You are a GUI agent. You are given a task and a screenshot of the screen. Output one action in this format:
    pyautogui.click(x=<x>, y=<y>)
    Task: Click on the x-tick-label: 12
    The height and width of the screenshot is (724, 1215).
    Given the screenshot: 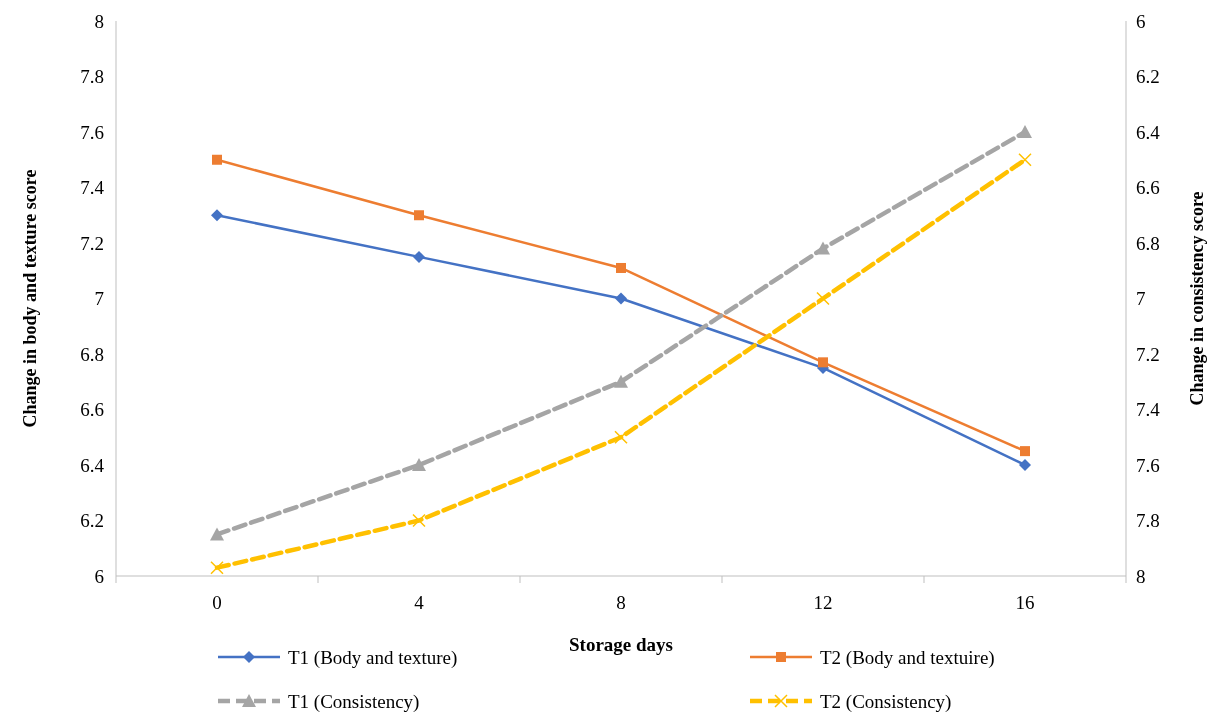 What is the action you would take?
    pyautogui.click(x=823, y=602)
    